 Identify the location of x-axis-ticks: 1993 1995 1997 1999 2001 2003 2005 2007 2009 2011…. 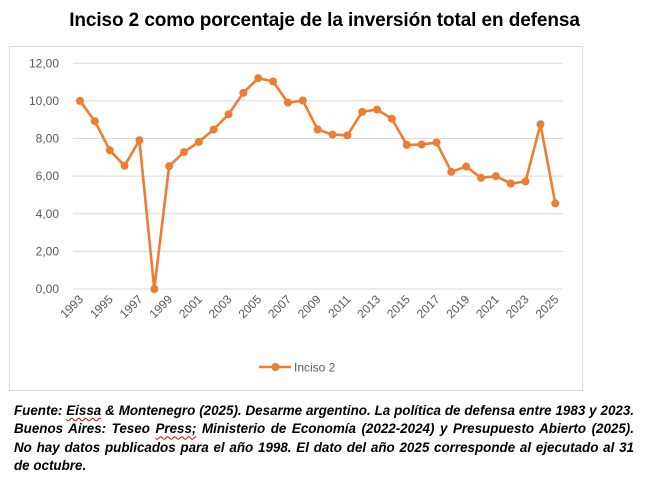
(309, 306).